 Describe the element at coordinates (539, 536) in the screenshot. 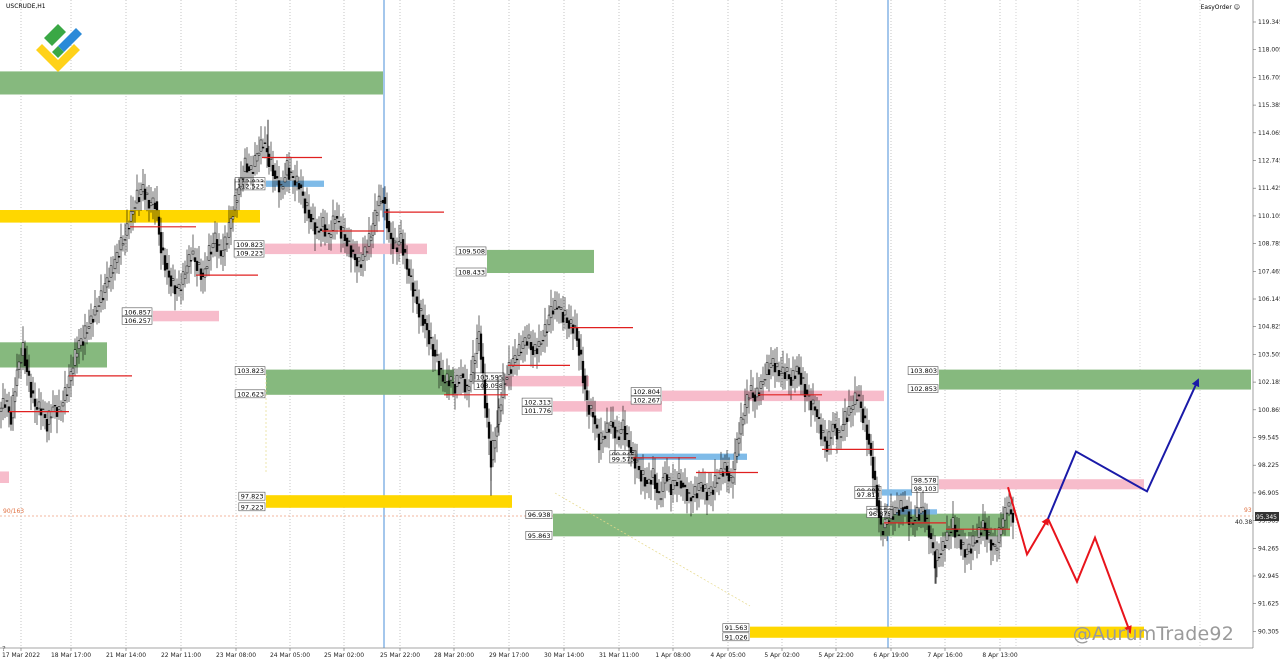

I see `zone-price-text: 95.863` at that location.